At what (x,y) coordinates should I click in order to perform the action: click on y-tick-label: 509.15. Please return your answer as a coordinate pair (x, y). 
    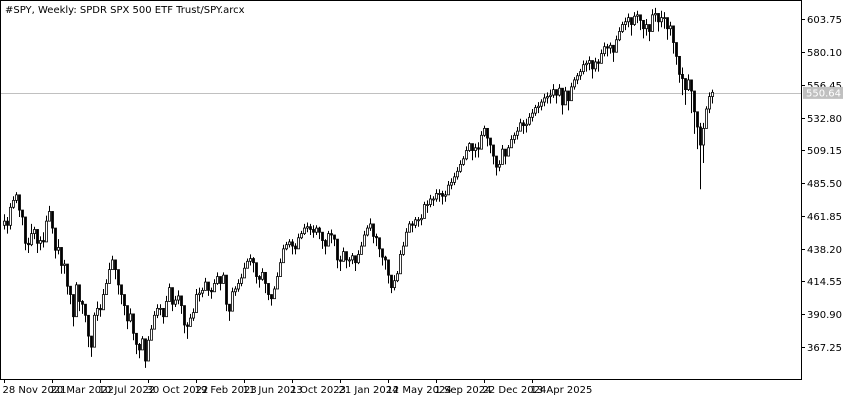
    Looking at the image, I should click on (824, 151).